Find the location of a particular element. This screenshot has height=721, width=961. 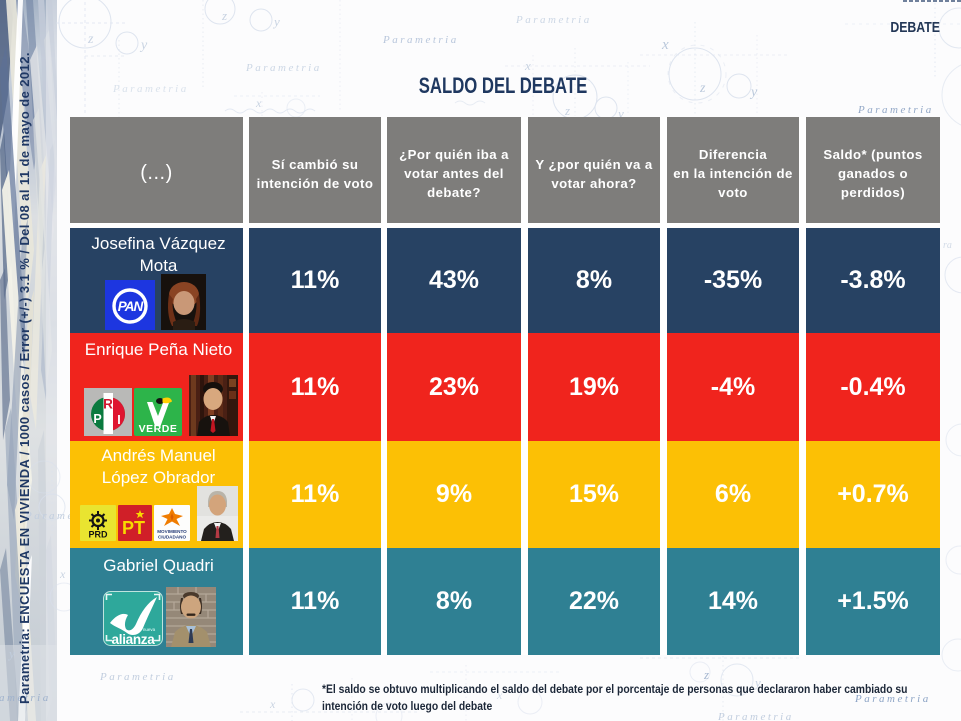

svg-text: CIUDADANO is located at coordinates (172, 537).